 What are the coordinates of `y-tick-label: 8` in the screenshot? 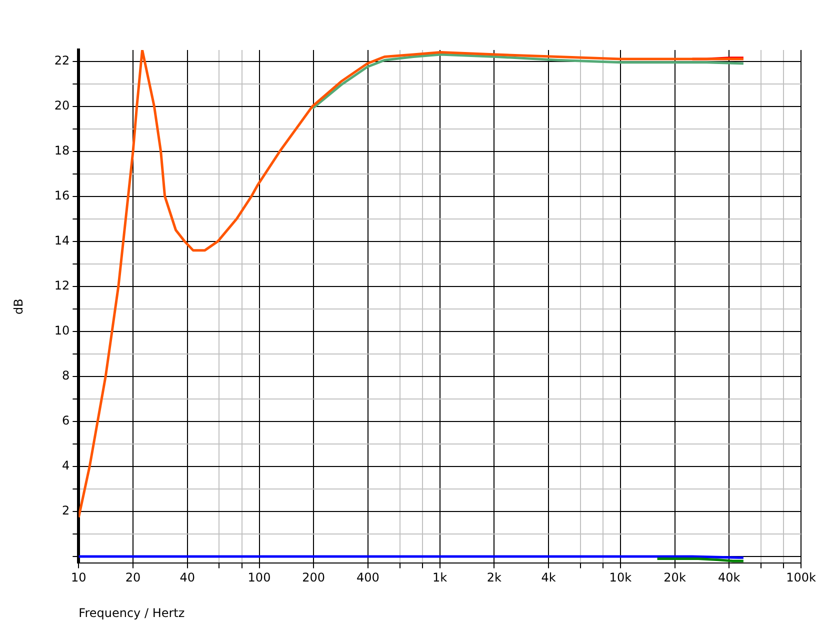 It's located at (66, 375).